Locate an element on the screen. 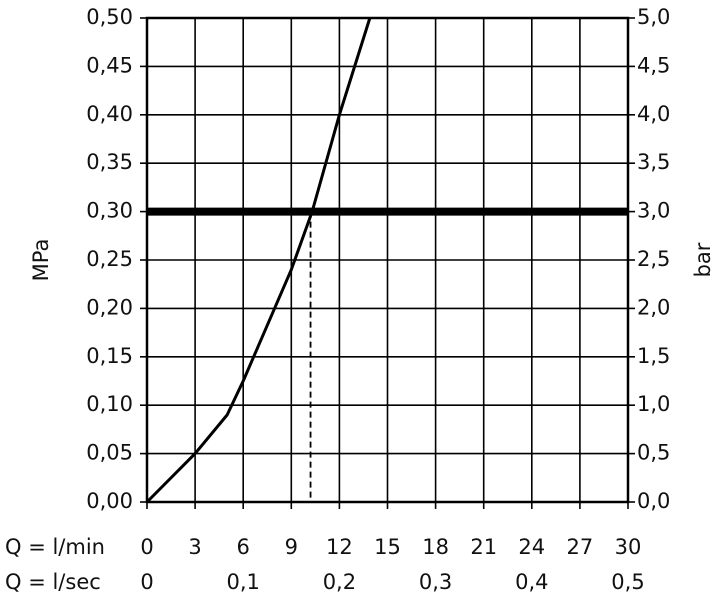 This screenshot has height=600, width=720. y-tick-label: 0,35 is located at coordinates (109, 162).